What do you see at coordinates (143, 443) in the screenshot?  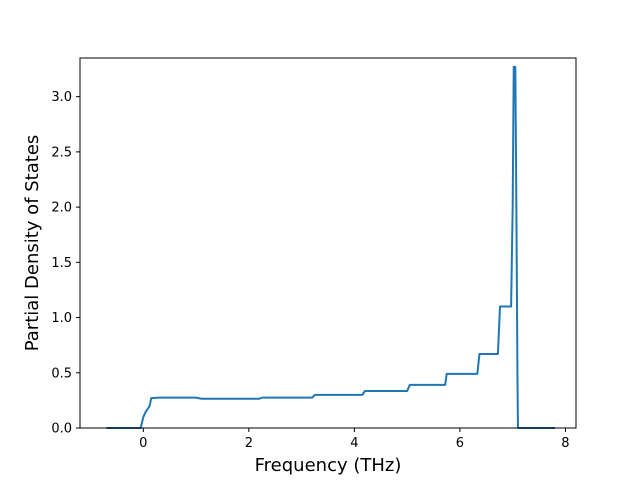 I see `x-tick-label: 0` at bounding box center [143, 443].